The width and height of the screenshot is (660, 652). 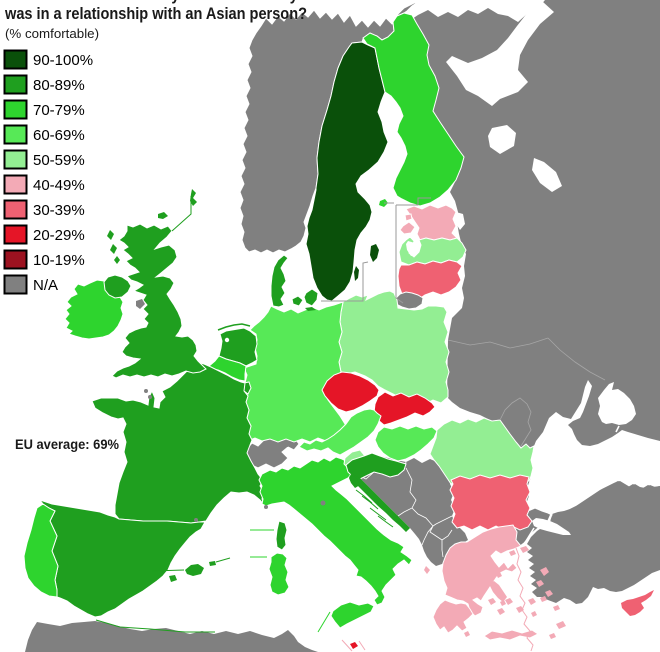 I want to click on svg-text: EU average: 69%, so click(x=67, y=444).